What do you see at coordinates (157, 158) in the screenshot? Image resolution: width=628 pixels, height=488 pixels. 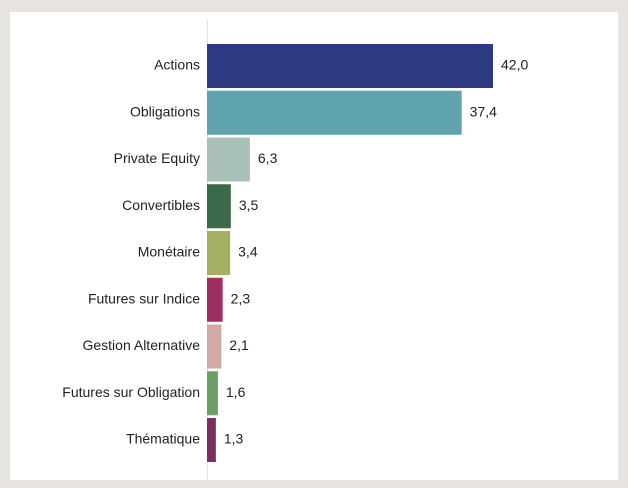 I see `category-label: Private Equity` at bounding box center [157, 158].